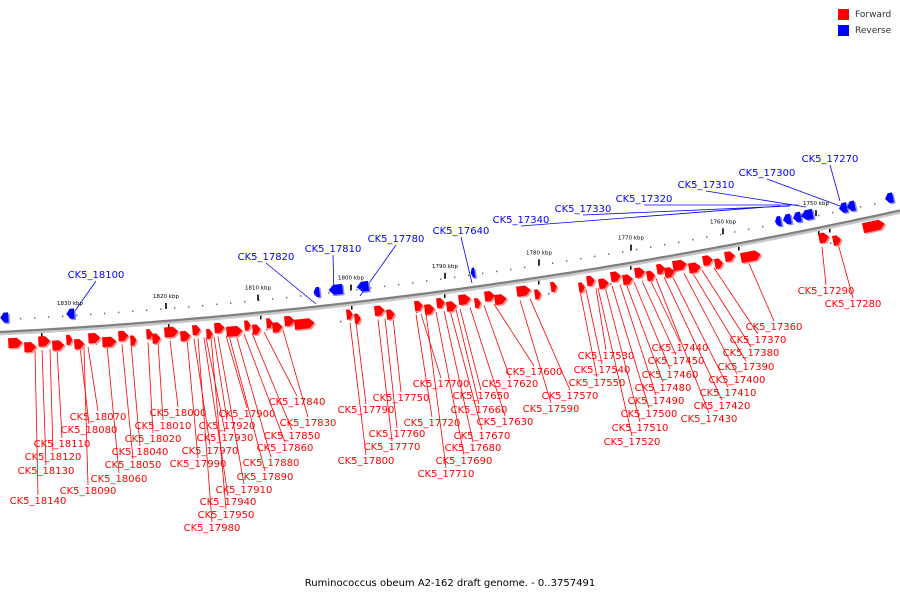 The height and width of the screenshot is (600, 900). What do you see at coordinates (737, 380) in the screenshot?
I see `forward-gene-label: CK5_17400` at bounding box center [737, 380].